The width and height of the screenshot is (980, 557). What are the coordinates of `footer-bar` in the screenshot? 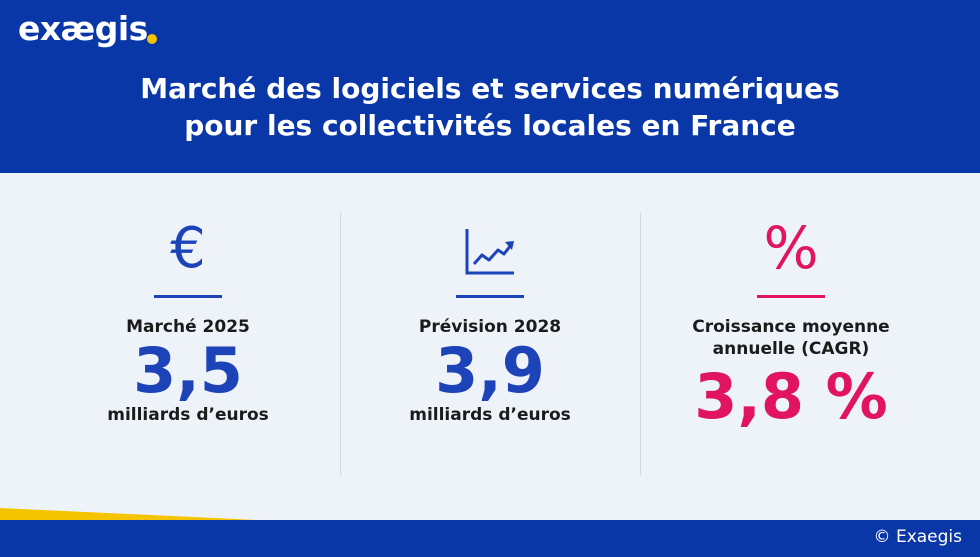 It's located at (490, 538).